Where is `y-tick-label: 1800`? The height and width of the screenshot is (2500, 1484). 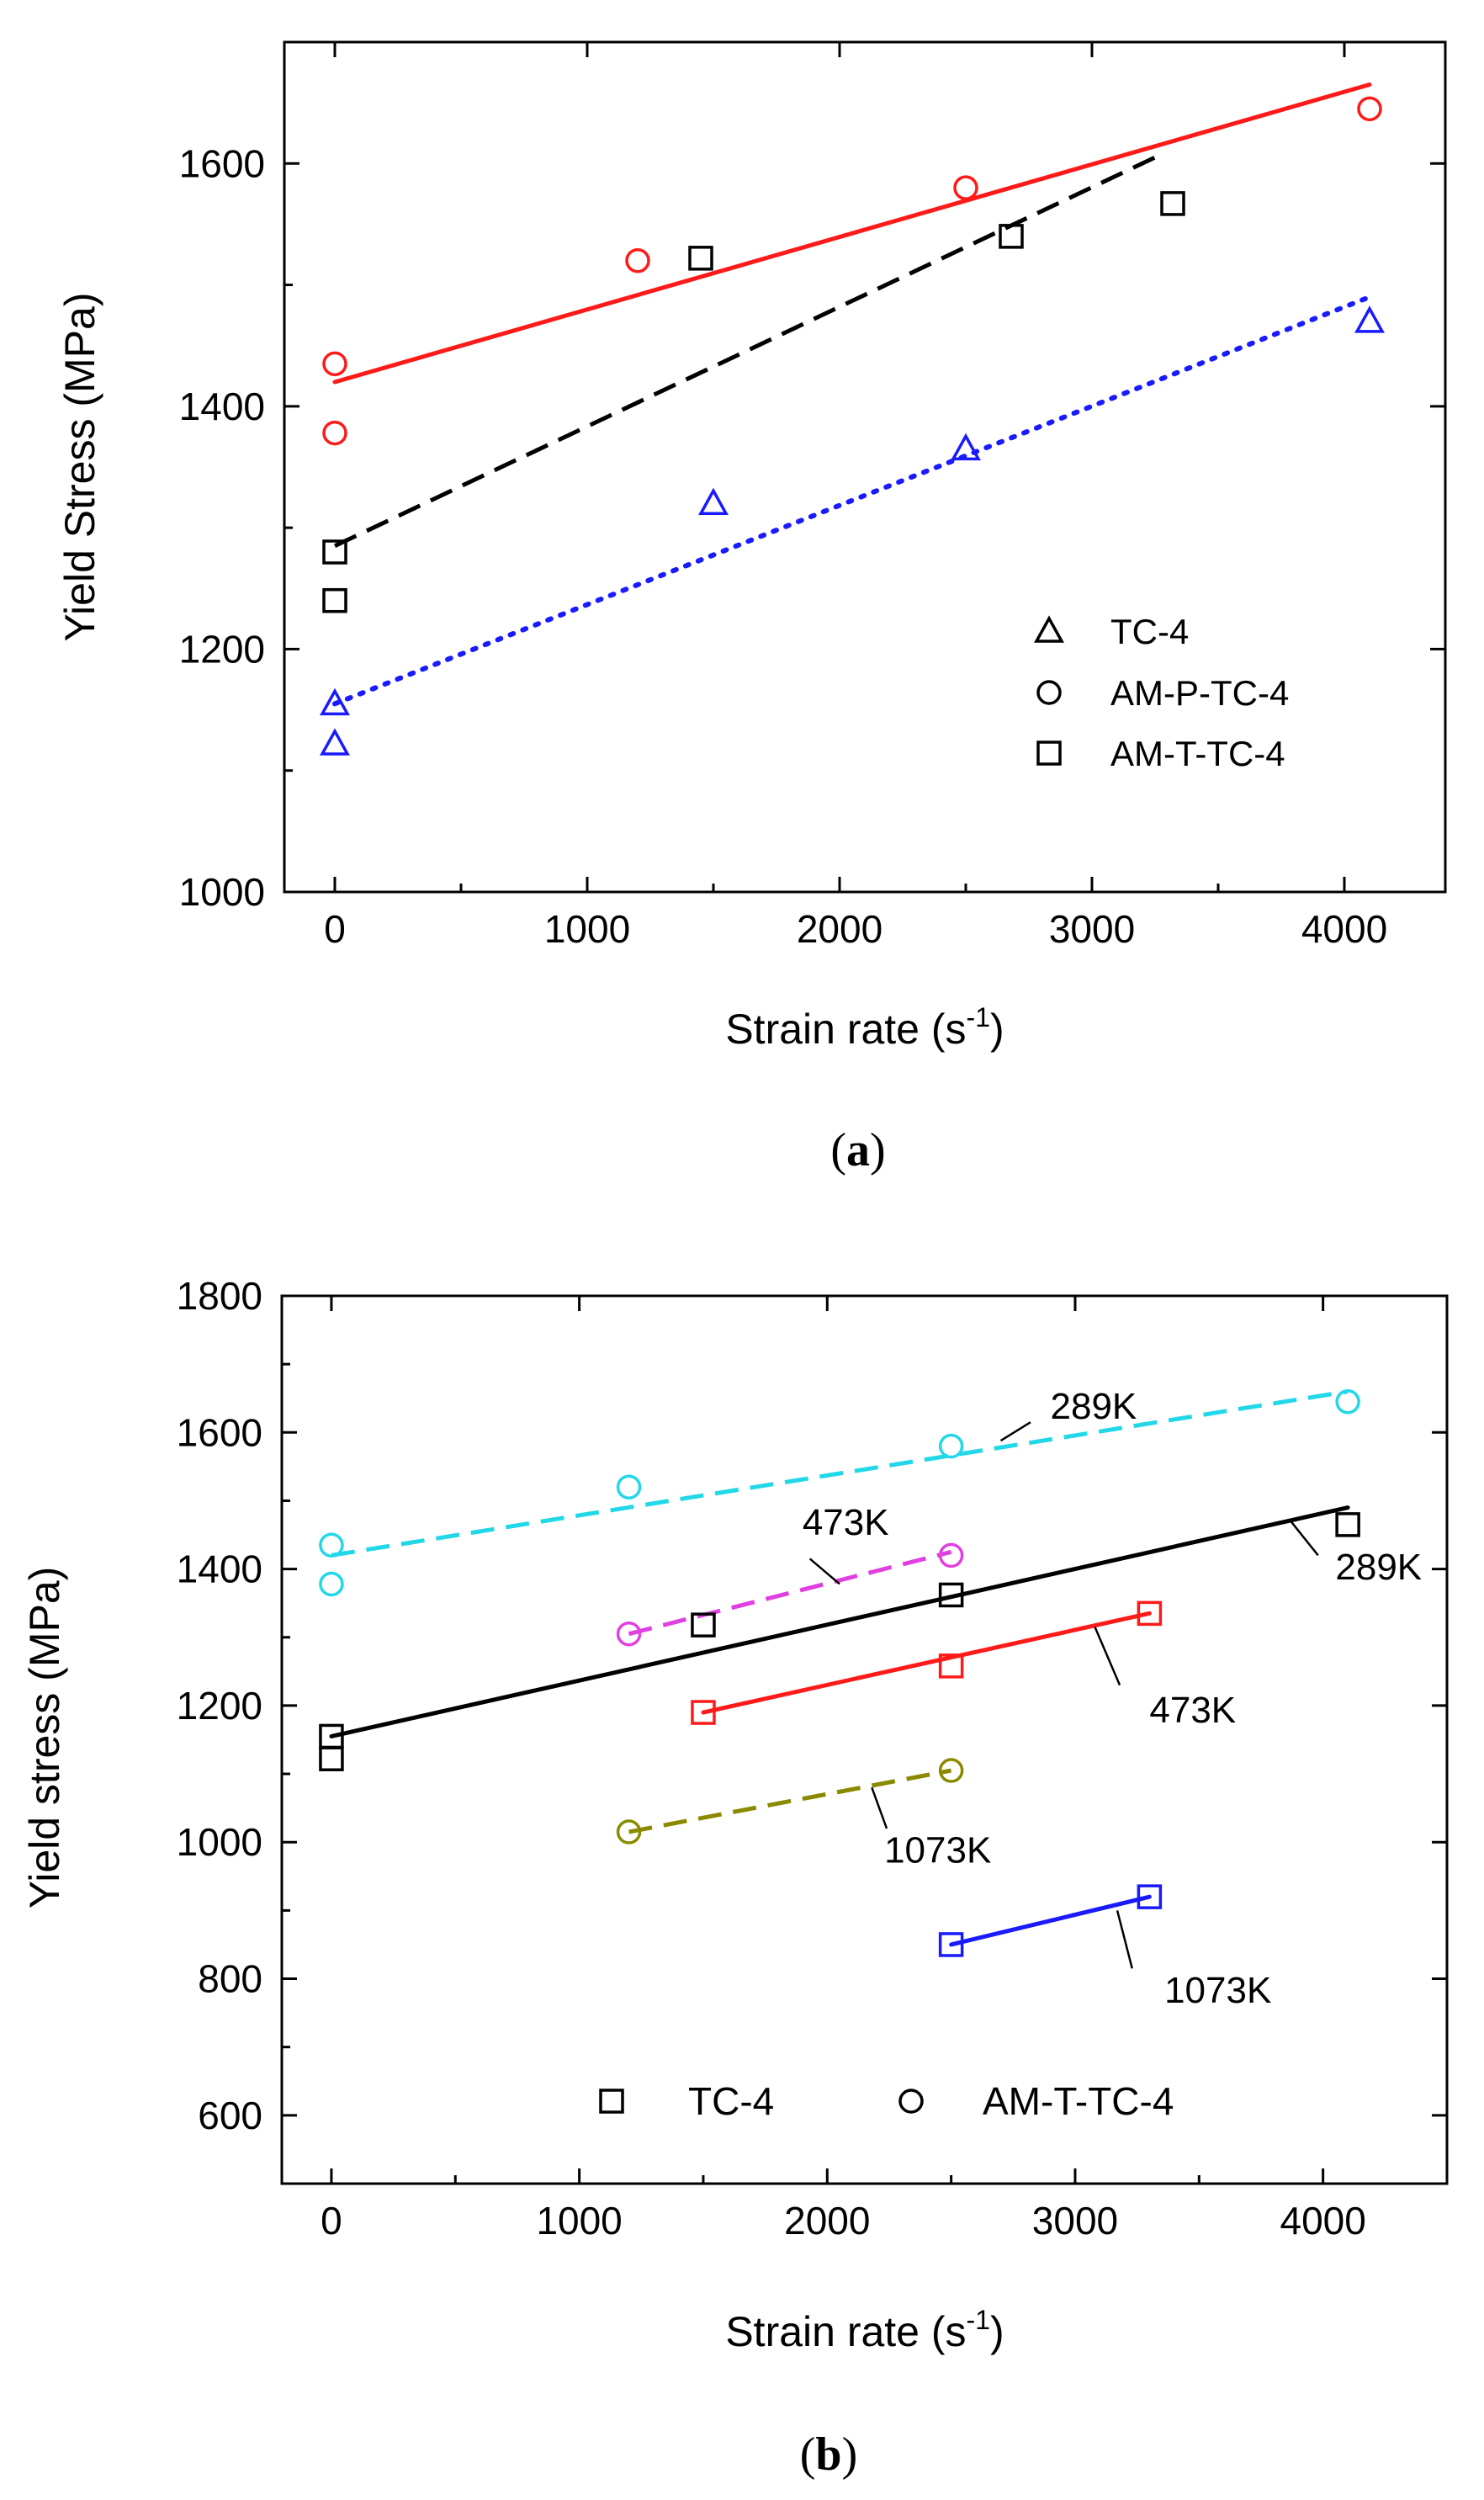
y-tick-label: 1800 is located at coordinates (219, 1296).